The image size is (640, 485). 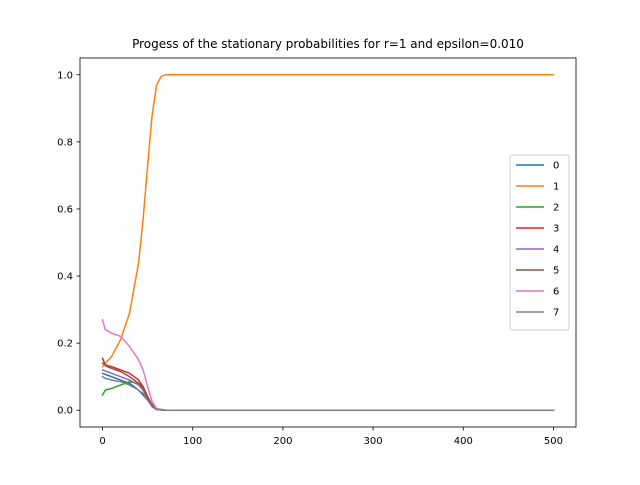 I want to click on x-tick-label: 400, so click(x=463, y=441).